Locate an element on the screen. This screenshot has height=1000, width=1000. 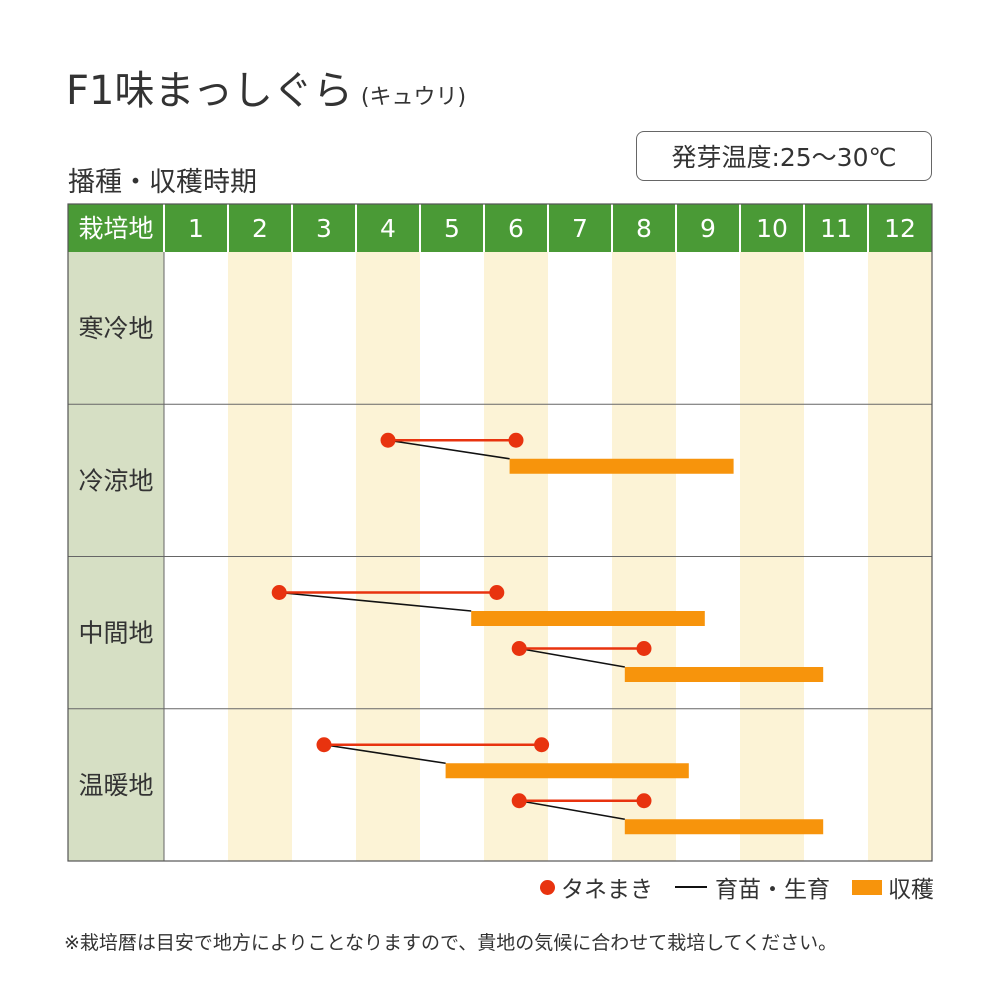
month-label: 4 is located at coordinates (388, 228).